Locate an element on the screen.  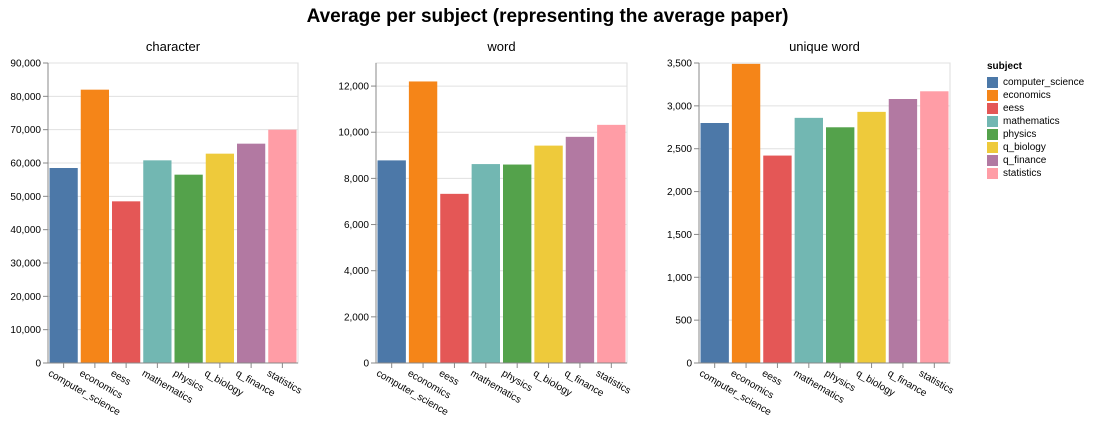
y-tick-label: 1,500 is located at coordinates (679, 235).